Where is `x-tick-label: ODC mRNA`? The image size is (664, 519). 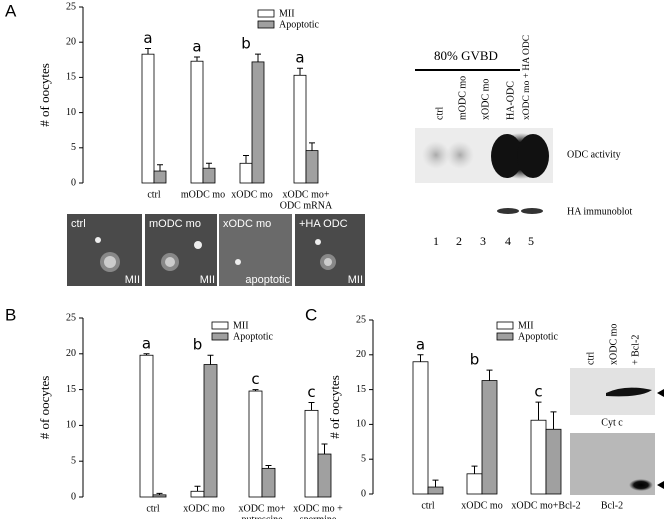
x-tick-label: ODC mRNA is located at coordinates (306, 205).